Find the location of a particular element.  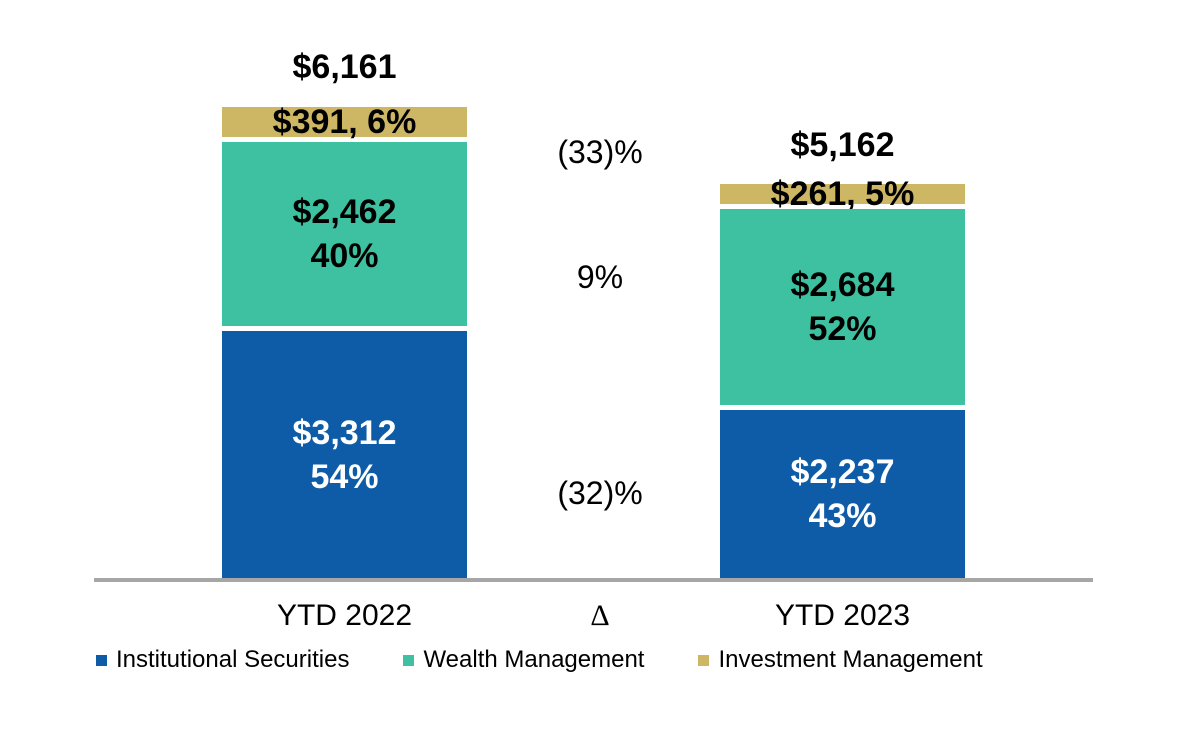

segment-percent-label: 54% is located at coordinates (344, 476).